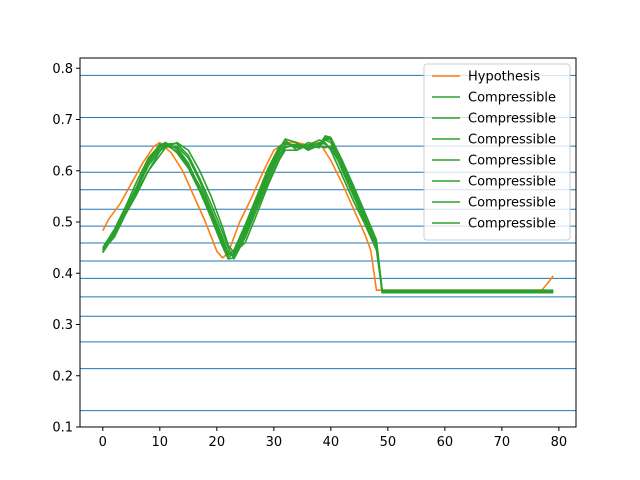 This screenshot has height=480, width=640. Describe the element at coordinates (62, 120) in the screenshot. I see `y-tick-label: 0.7` at that location.